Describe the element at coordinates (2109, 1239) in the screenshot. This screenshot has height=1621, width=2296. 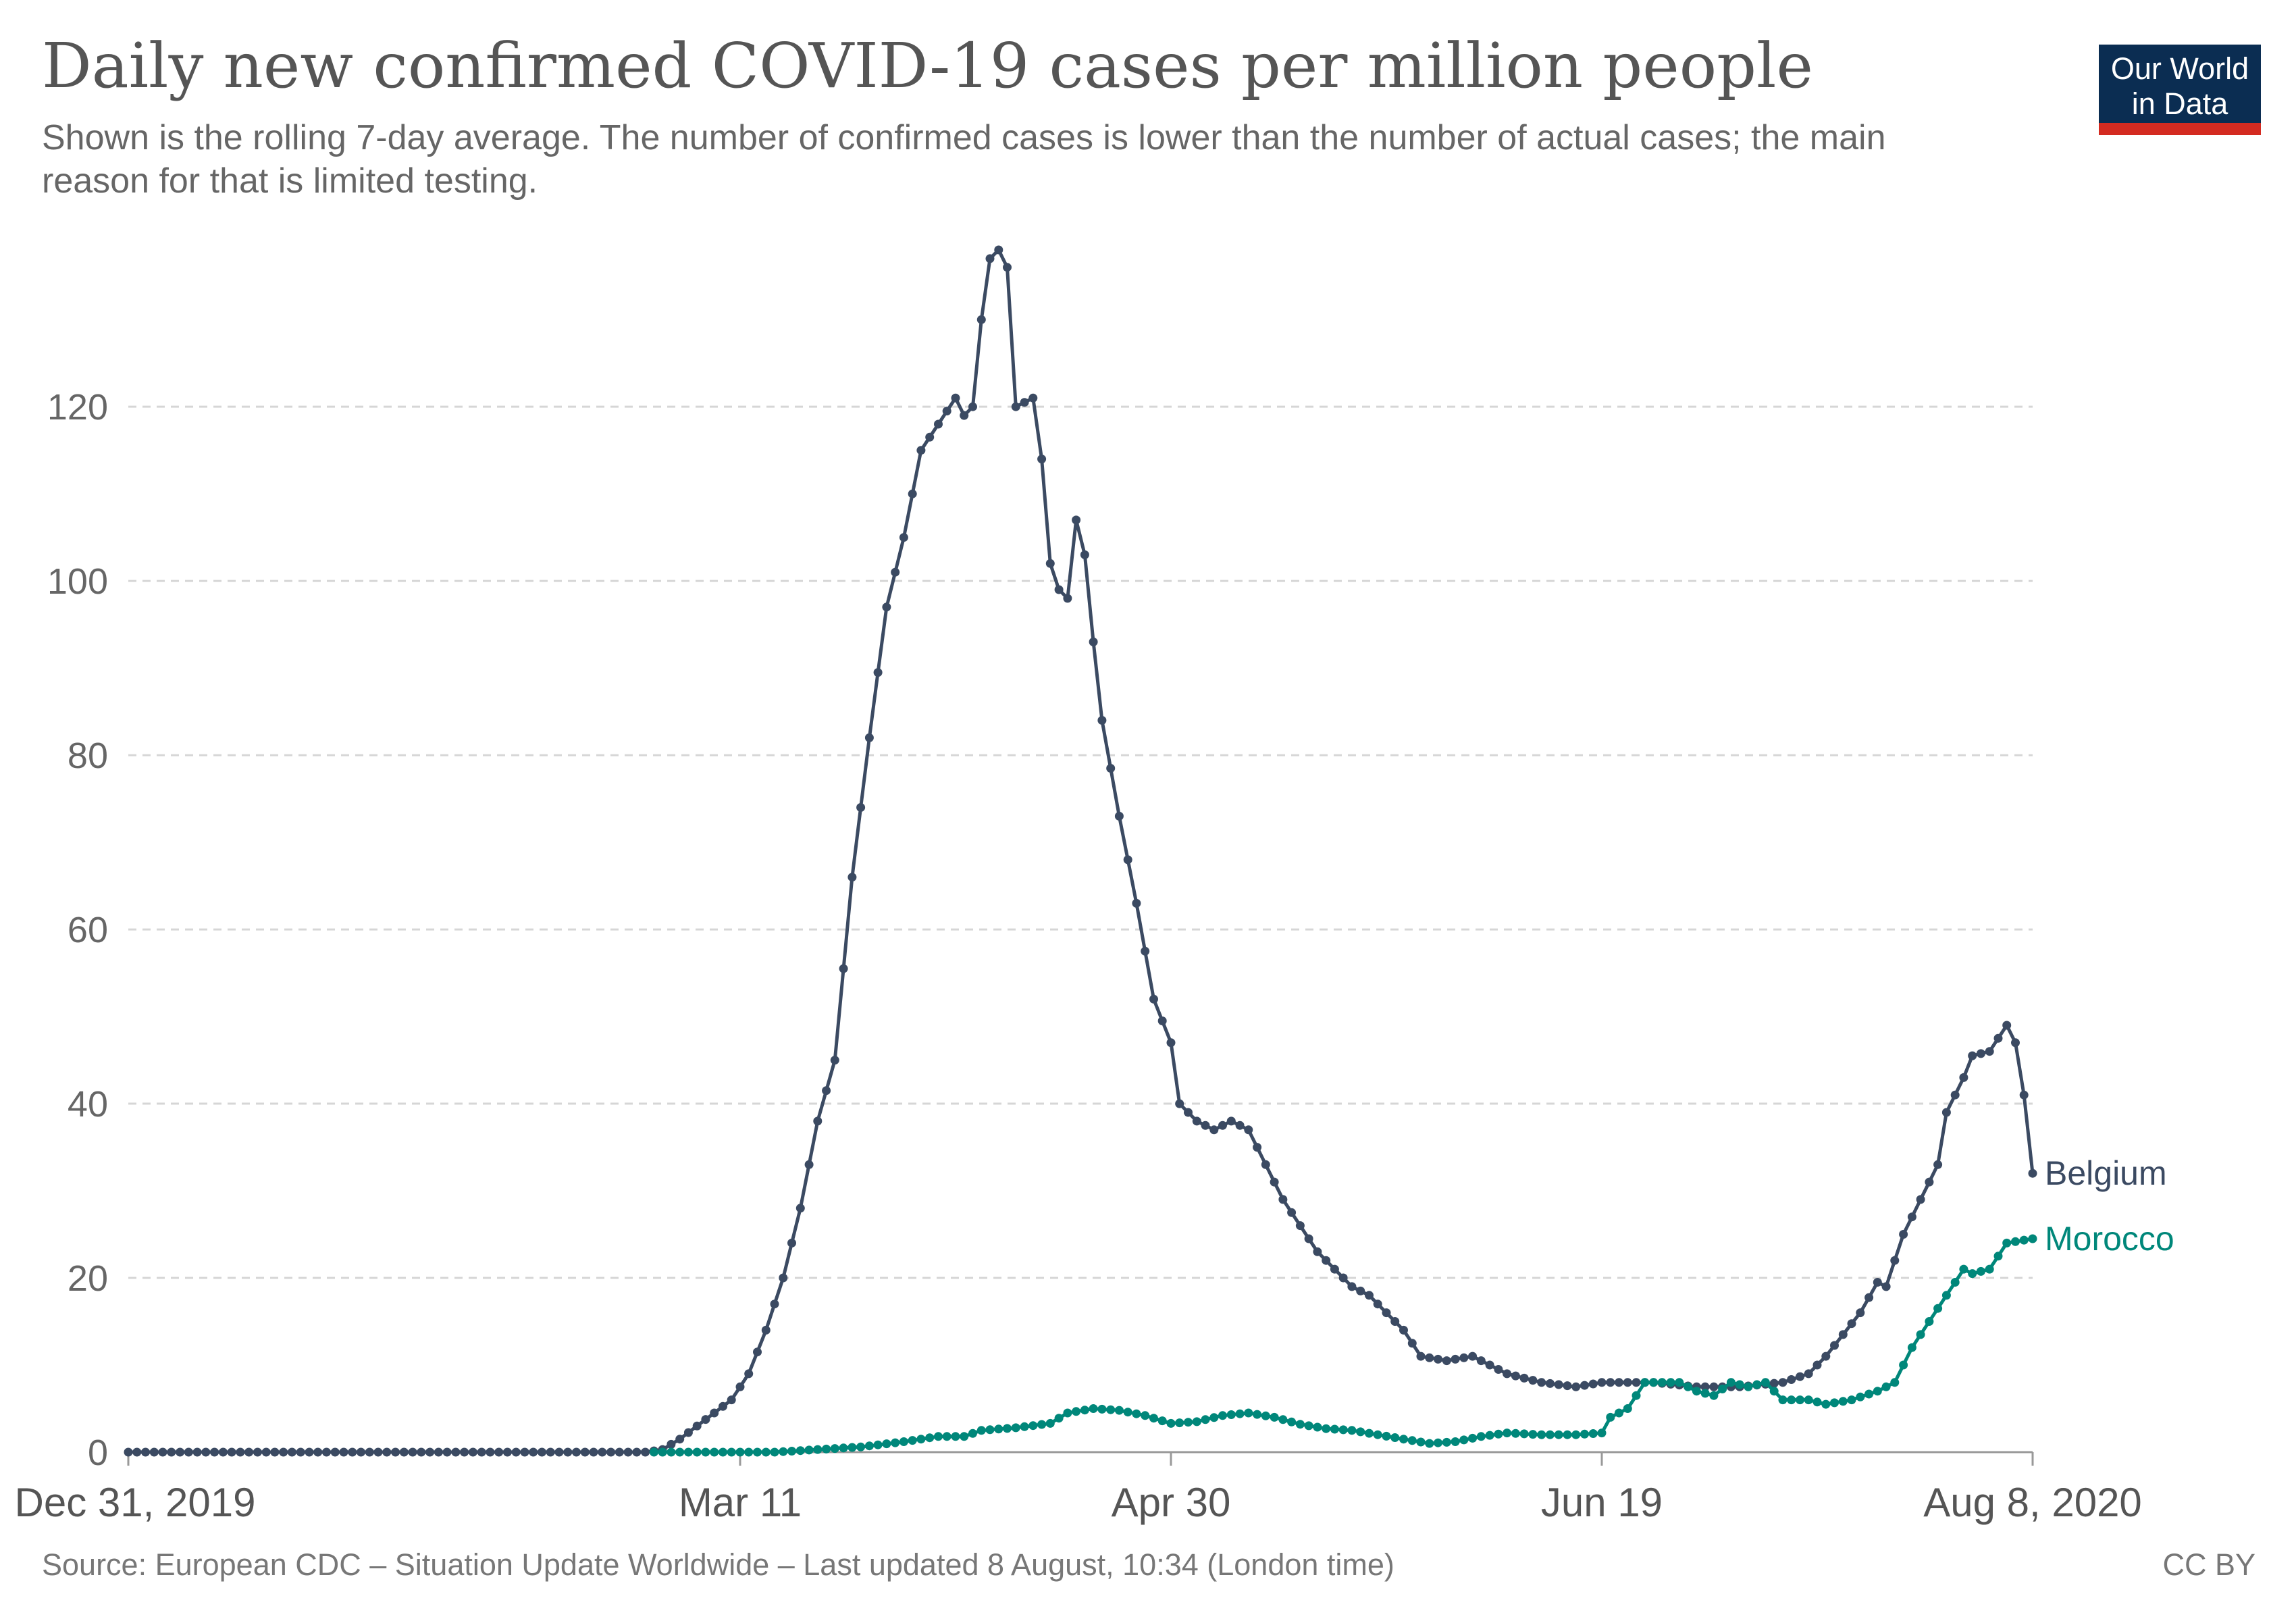
I see `morocco-label: Morocco` at that location.